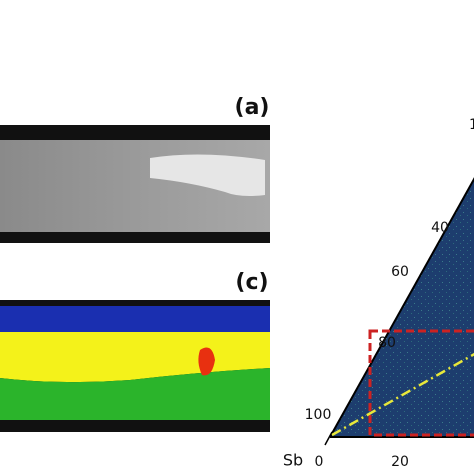 Image resolution: width=474 pixels, height=474 pixels. Describe the element at coordinates (471, 125) in the screenshot. I see `tick-label: 1` at that location.